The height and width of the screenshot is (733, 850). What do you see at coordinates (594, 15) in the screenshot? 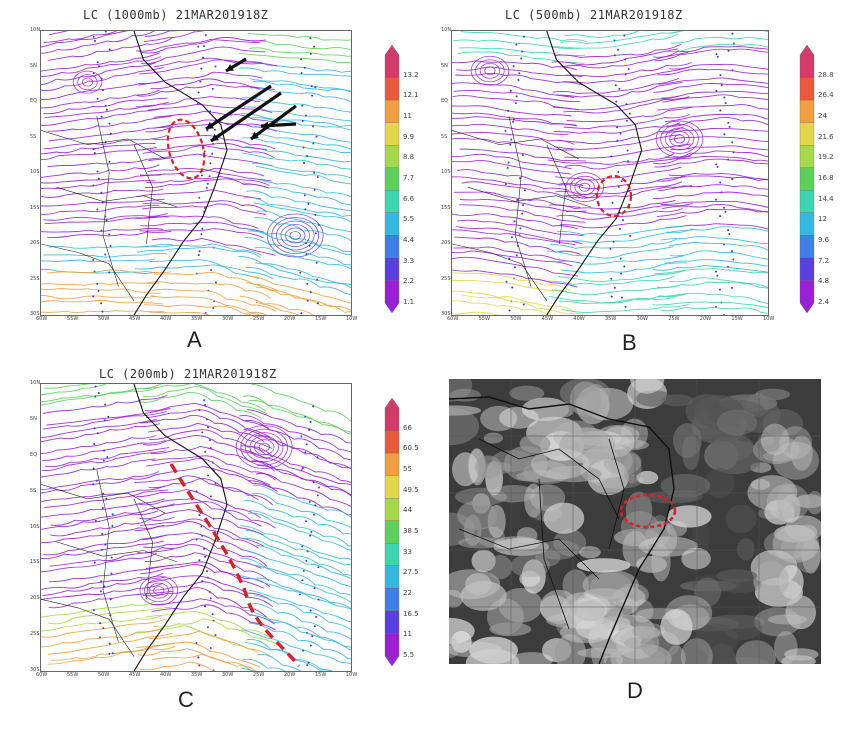
I see `panel-b-title: LC (500mb) 21MAR201918Z` at bounding box center [594, 15].